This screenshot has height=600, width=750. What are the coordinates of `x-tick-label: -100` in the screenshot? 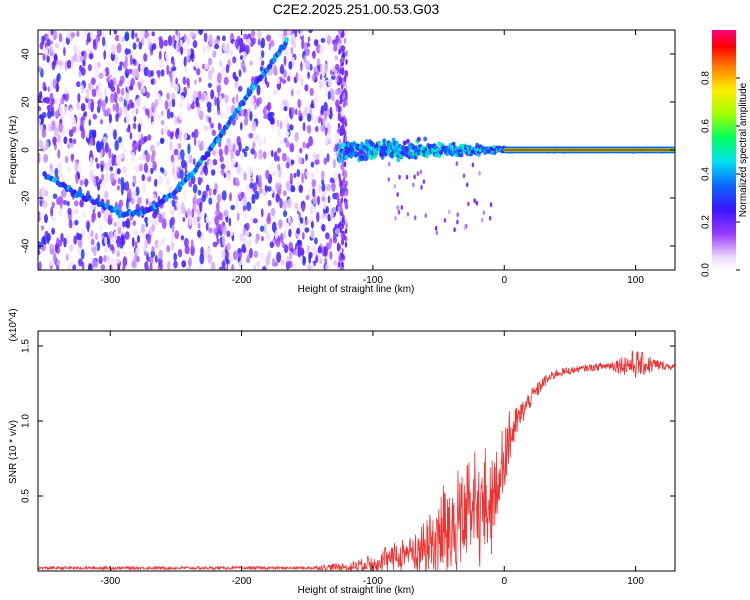 It's located at (373, 581).